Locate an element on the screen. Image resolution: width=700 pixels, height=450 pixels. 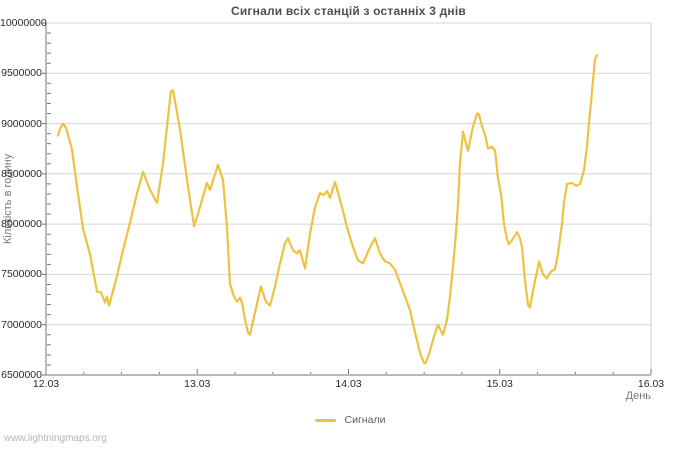
y-tick-label: 7500000 is located at coordinates (21, 274).